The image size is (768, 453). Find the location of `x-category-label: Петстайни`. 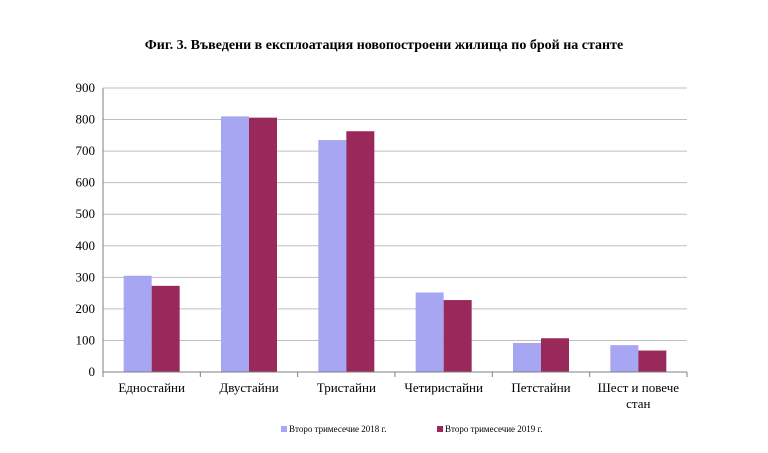

x-category-label: Петстайни is located at coordinates (540, 387).